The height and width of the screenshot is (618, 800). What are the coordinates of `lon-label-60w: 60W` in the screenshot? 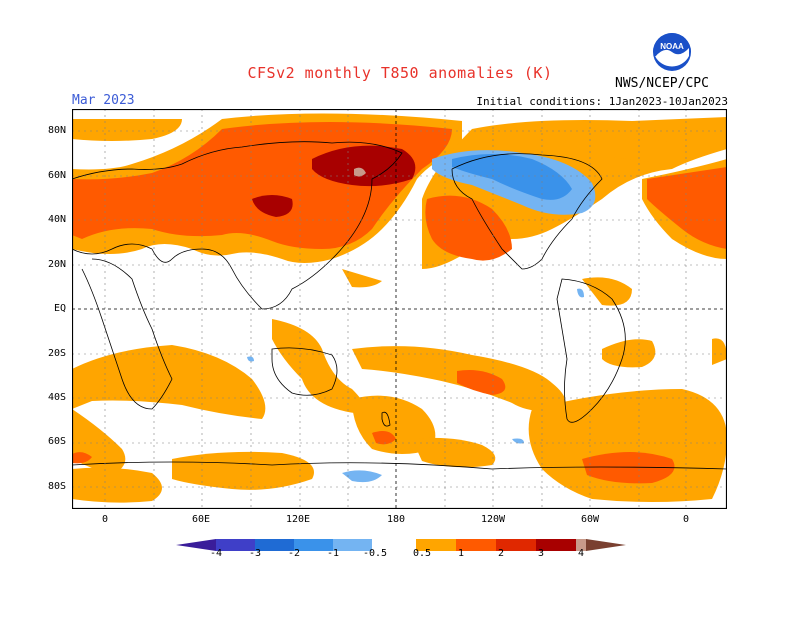 It's located at (590, 519).